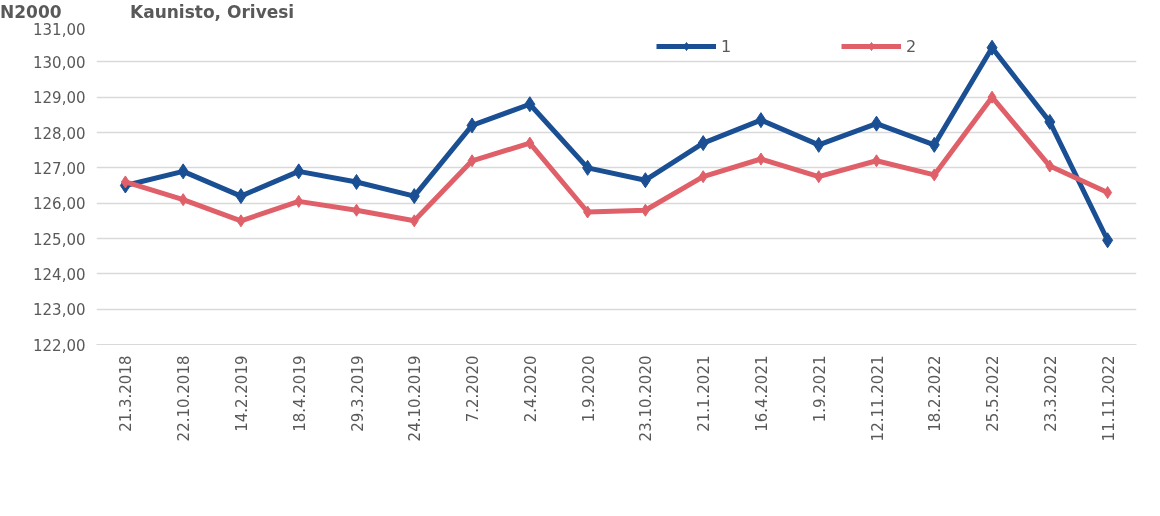 The height and width of the screenshot is (516, 1160). I want to click on x-tick-label: 24.10.2019, so click(415, 398).